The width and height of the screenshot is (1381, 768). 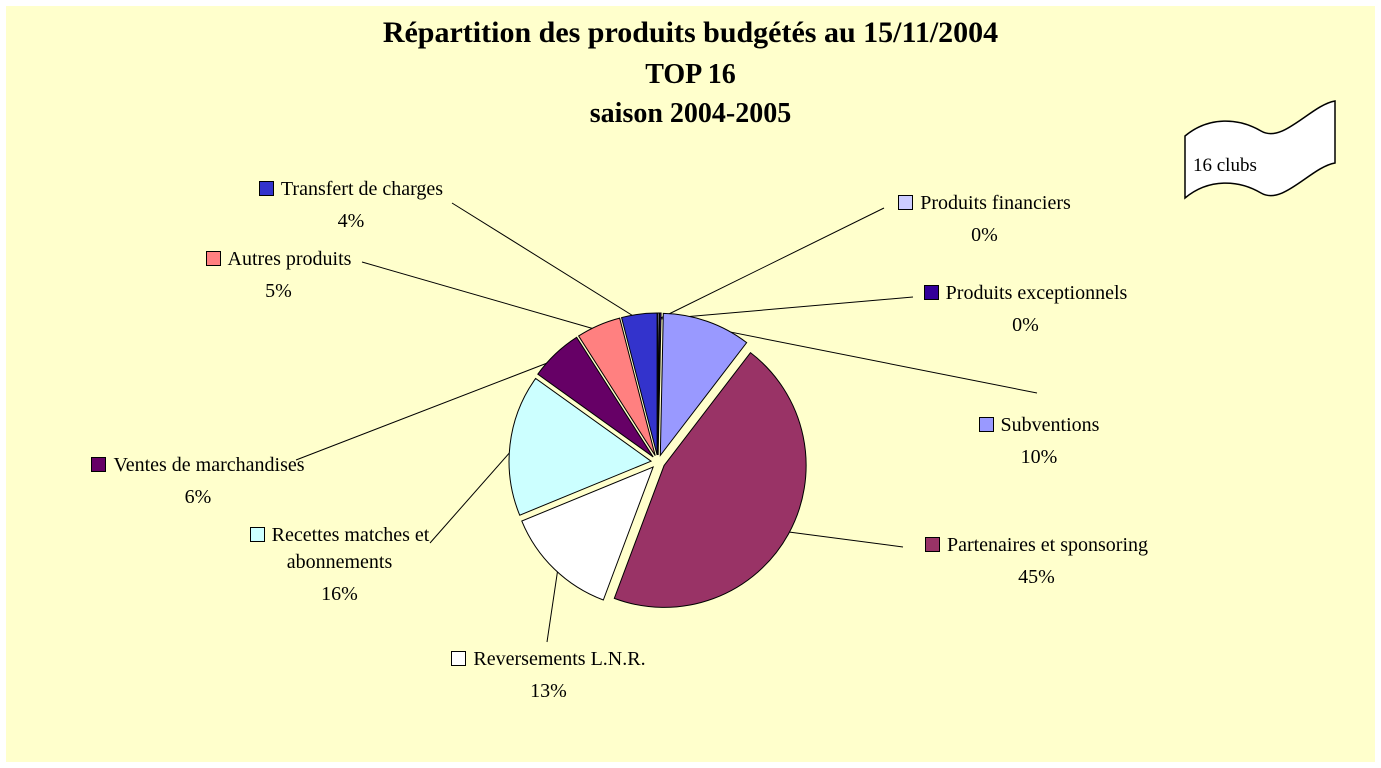 I want to click on leader-line-autres-produits, so click(x=481, y=296).